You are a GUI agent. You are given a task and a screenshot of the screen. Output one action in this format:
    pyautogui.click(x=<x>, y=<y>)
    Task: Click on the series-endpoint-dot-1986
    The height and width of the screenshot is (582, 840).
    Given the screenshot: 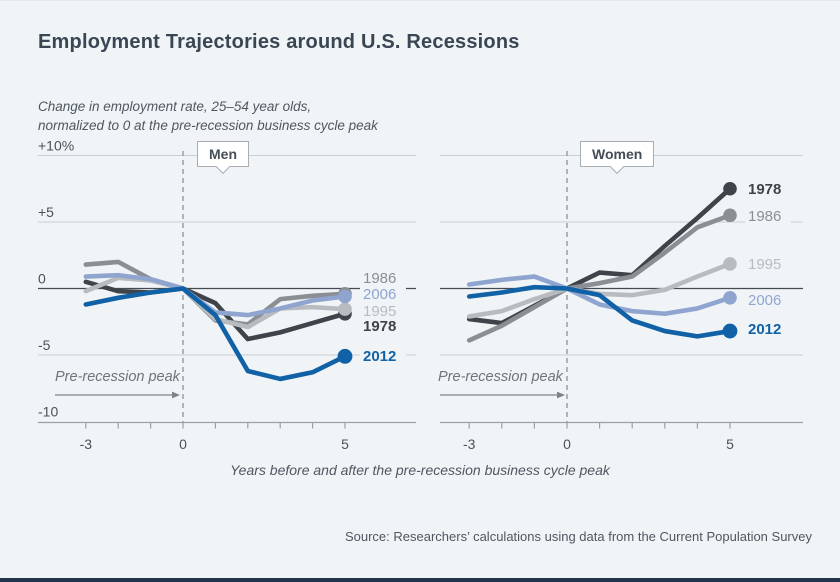 What is the action you would take?
    pyautogui.click(x=730, y=215)
    